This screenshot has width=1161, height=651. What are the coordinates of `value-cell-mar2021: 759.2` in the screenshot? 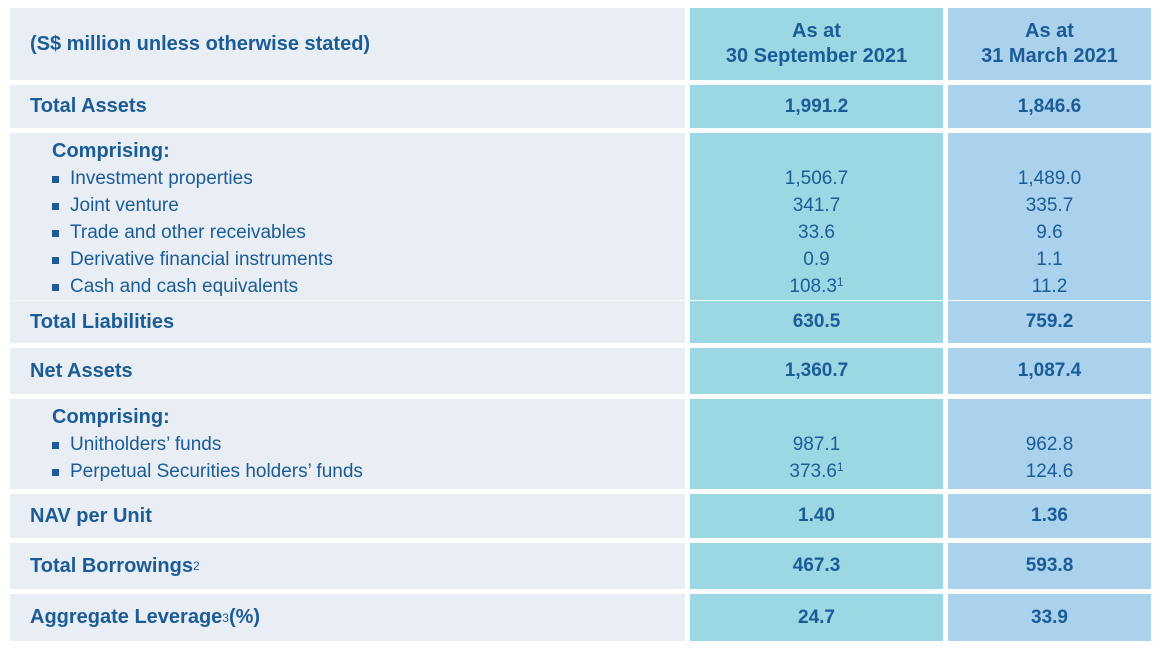 It's located at (1049, 322).